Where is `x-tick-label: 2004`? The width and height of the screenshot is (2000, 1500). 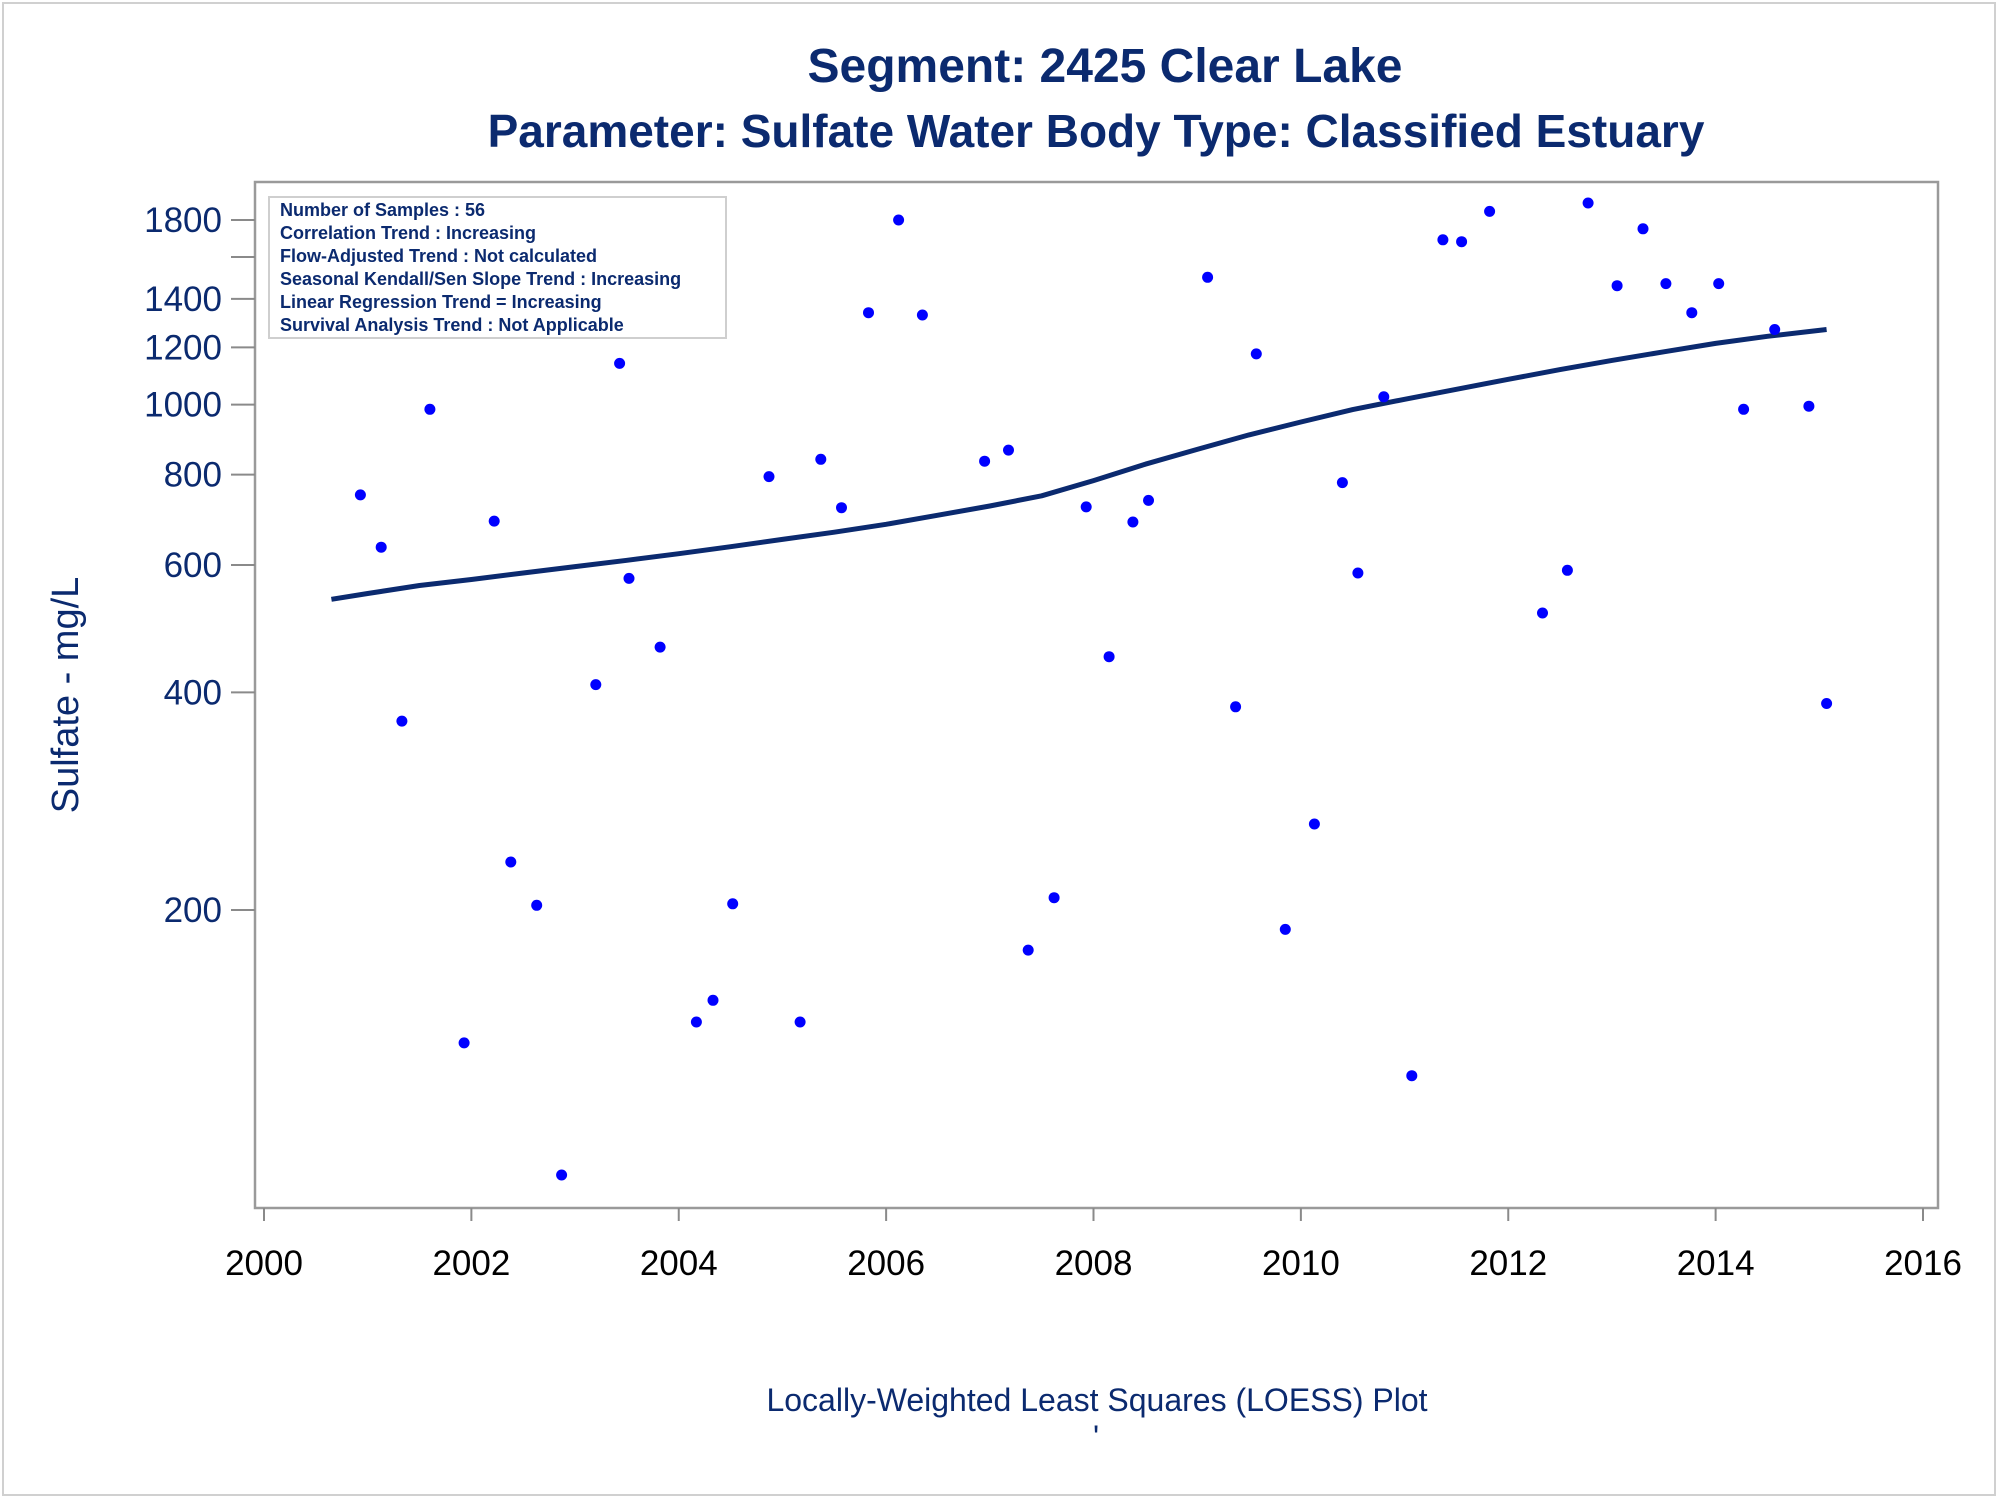 x-tick-label: 2004 is located at coordinates (679, 1263).